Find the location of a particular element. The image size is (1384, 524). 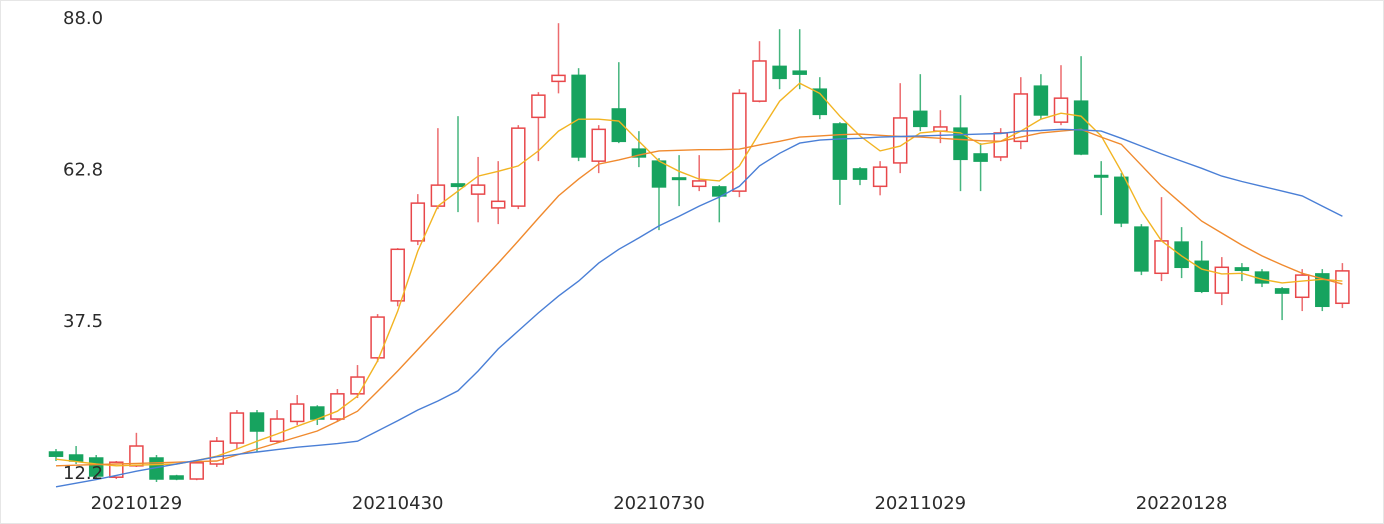

x-tick-label: 20210129 is located at coordinates (137, 503).